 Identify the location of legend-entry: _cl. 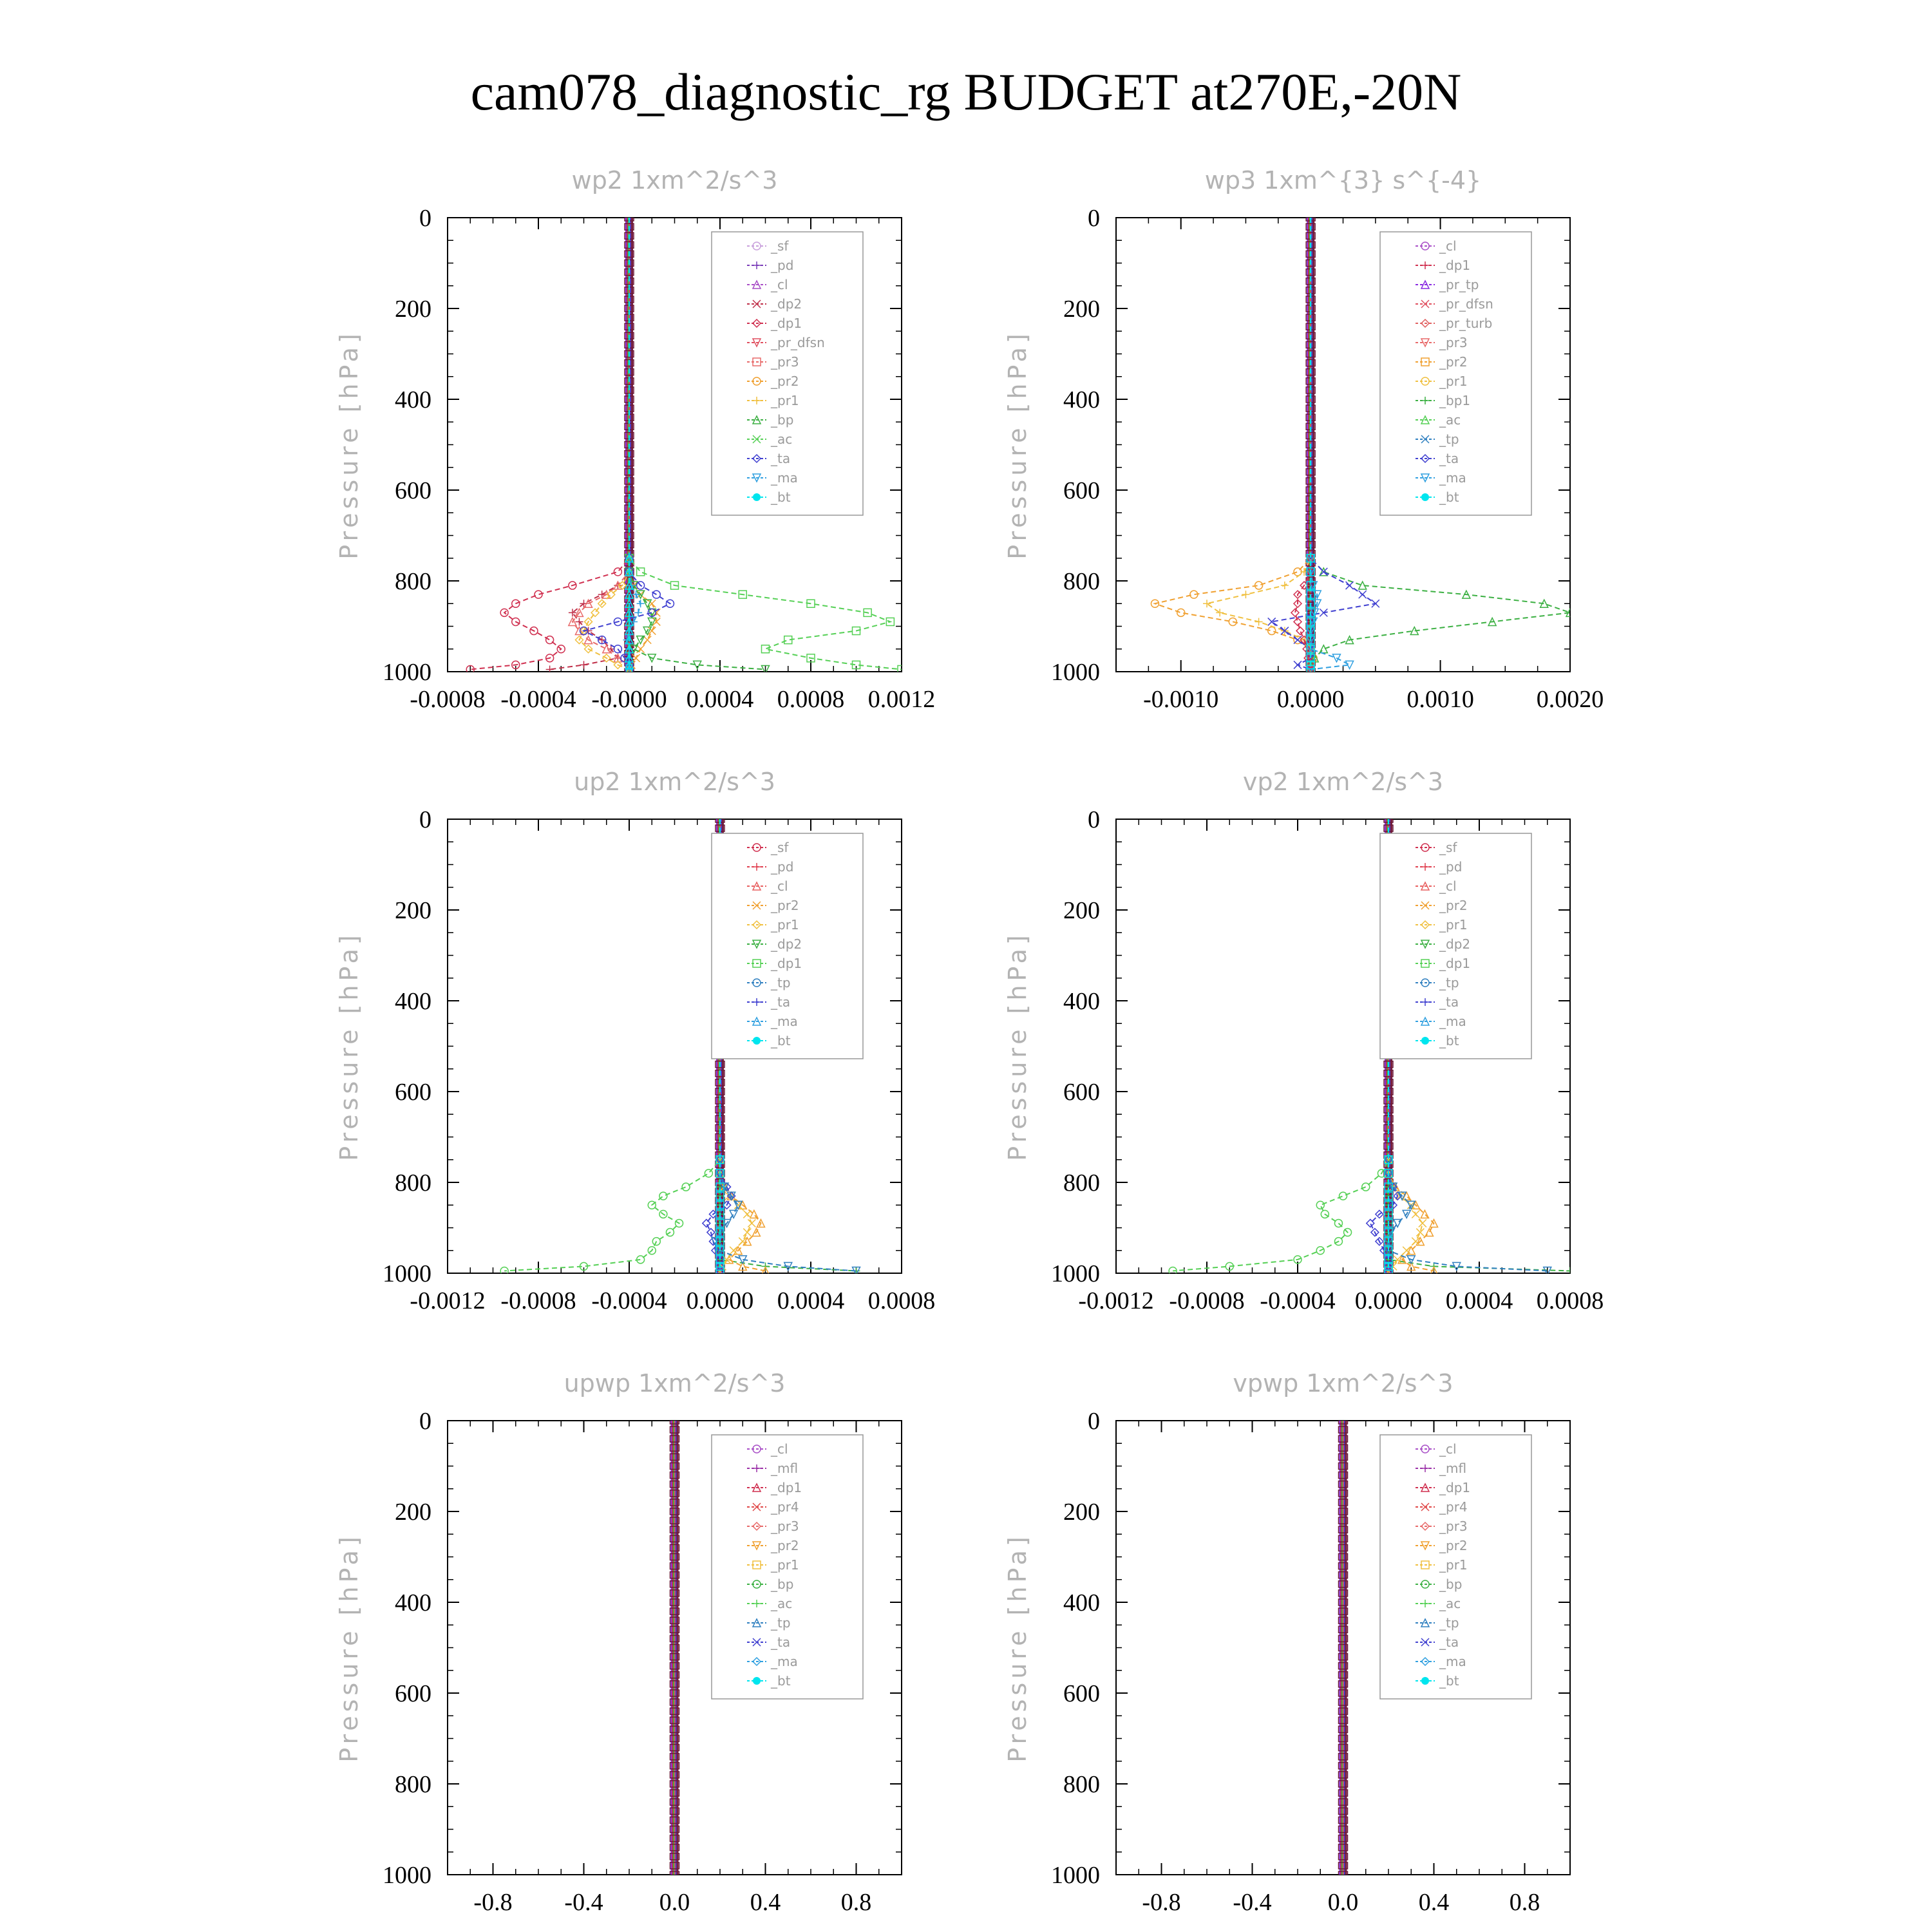
(1448, 246).